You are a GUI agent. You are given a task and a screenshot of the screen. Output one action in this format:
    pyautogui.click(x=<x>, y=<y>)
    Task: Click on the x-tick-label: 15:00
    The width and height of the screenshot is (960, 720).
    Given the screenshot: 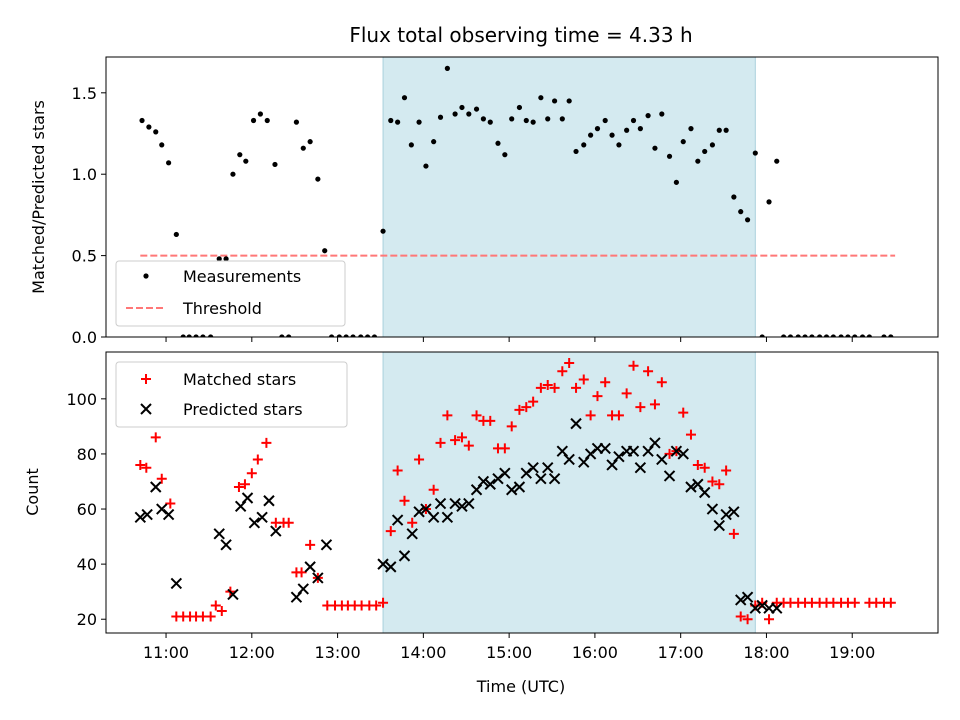 What is the action you would take?
    pyautogui.click(x=509, y=652)
    